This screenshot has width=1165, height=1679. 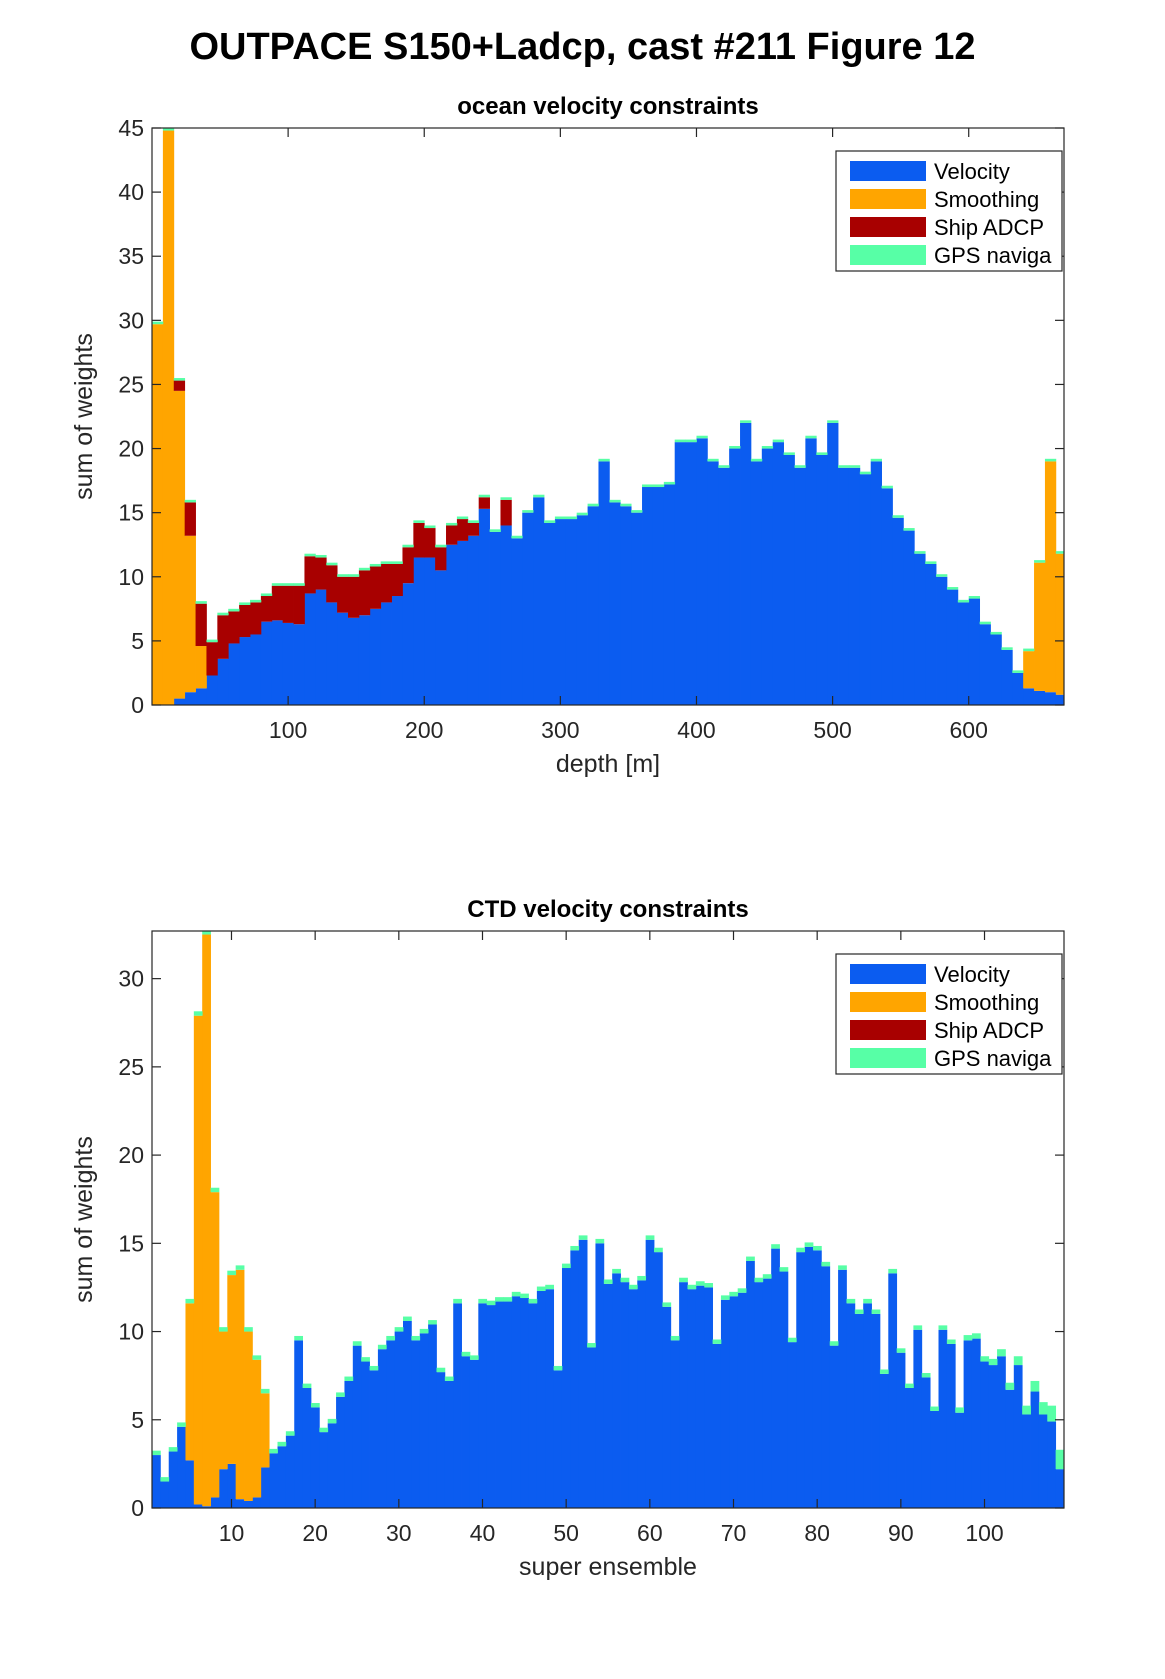 What do you see at coordinates (131, 577) in the screenshot?
I see `ocean-y-tick-label: 10` at bounding box center [131, 577].